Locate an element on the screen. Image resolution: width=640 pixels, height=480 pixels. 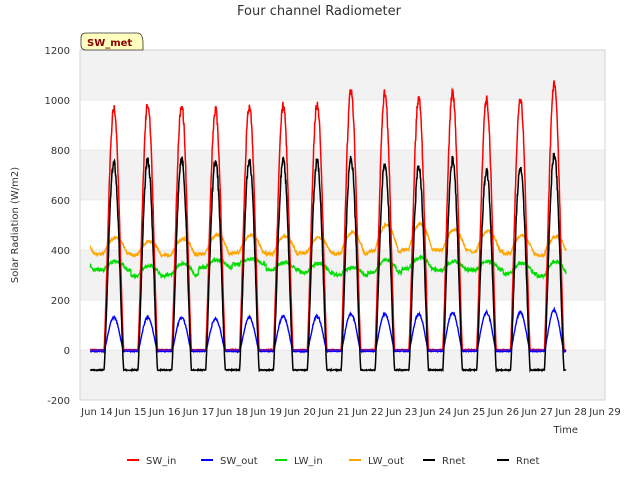
series-line-lw-in is located at coordinates (328, 267).